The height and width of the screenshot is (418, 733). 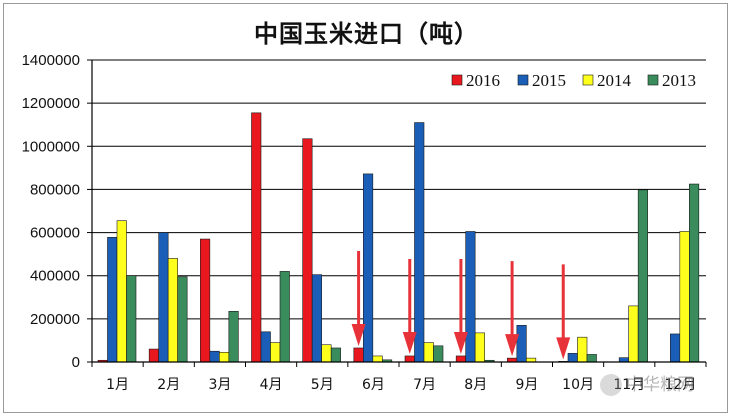 What do you see at coordinates (271, 385) in the screenshot?
I see `x-tick-label: 4月` at bounding box center [271, 385].